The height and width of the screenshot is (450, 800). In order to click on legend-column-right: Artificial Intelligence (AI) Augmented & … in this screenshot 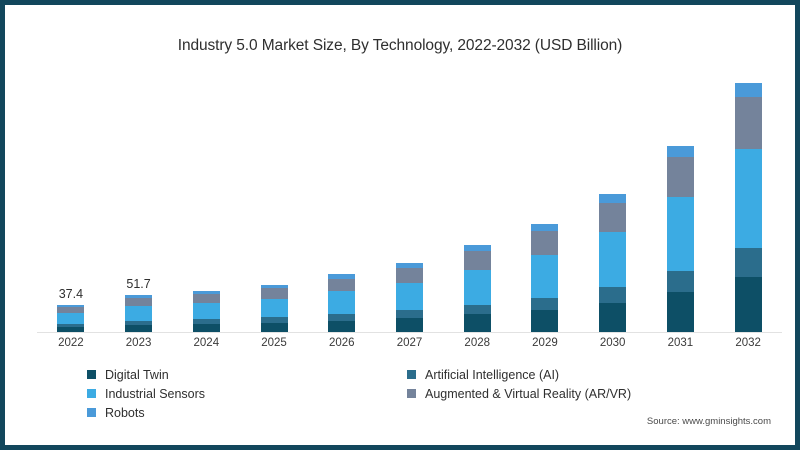, I will do `click(567, 393)`.